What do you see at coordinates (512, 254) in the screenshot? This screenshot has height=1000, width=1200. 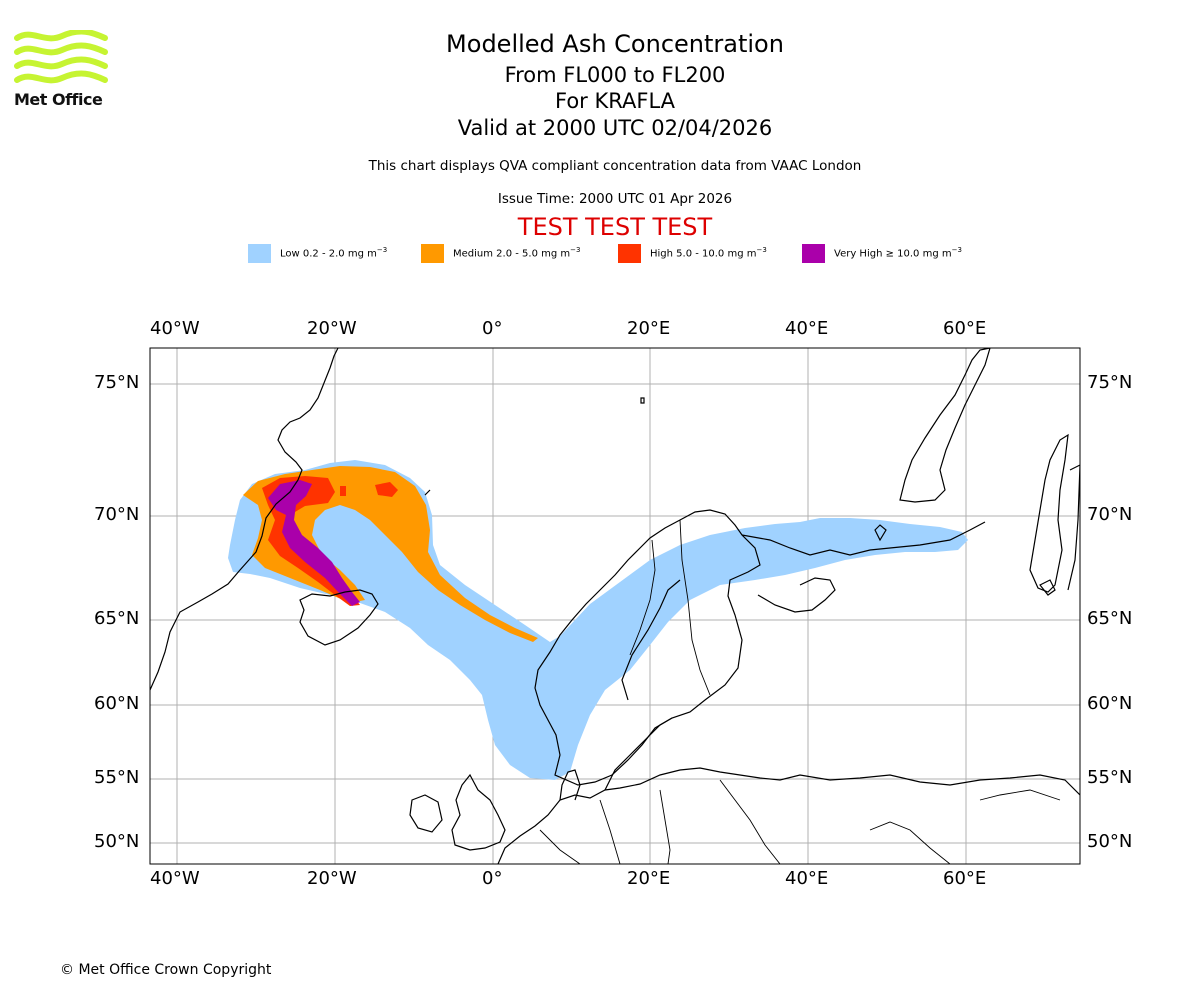 I see `legend-label-medium: Medium 2.0 - 5.0 mg m` at bounding box center [512, 254].